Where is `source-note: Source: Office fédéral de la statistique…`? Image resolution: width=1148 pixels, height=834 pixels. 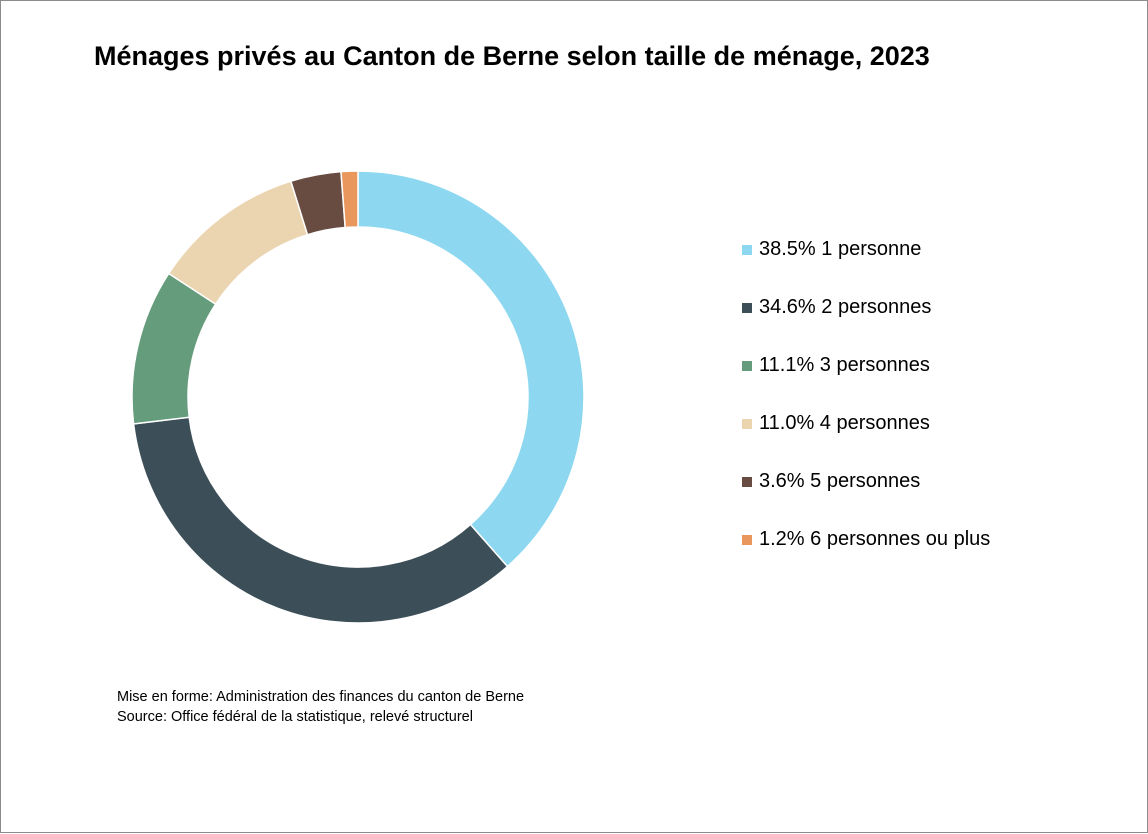 source-note: Source: Office fédéral de la statistique… is located at coordinates (295, 717).